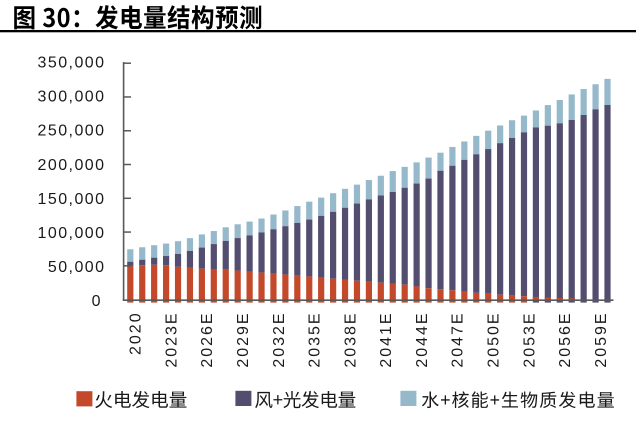 The height and width of the screenshot is (431, 640). Describe the element at coordinates (207, 339) in the screenshot. I see `svg-text: 2026E` at that location.